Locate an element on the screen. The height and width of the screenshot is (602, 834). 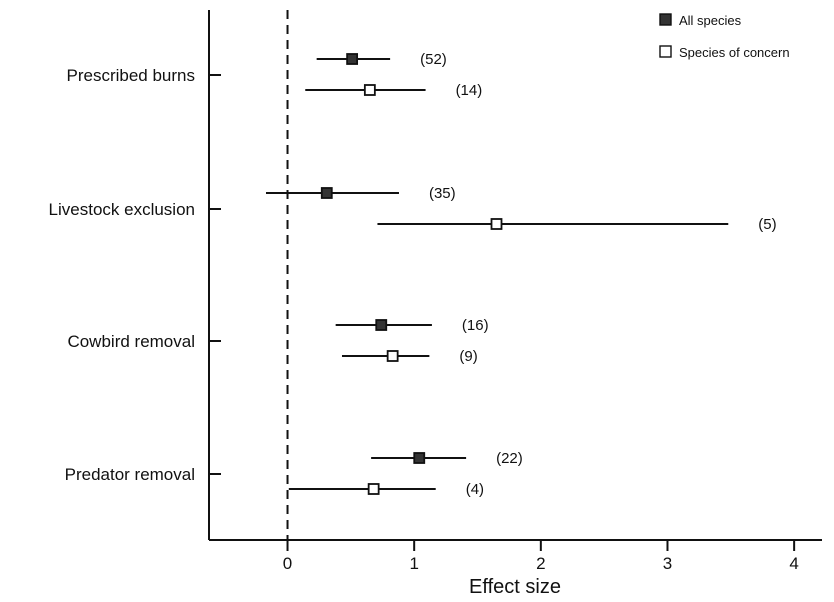
legend-swatch-filled is located at coordinates (665, 19).